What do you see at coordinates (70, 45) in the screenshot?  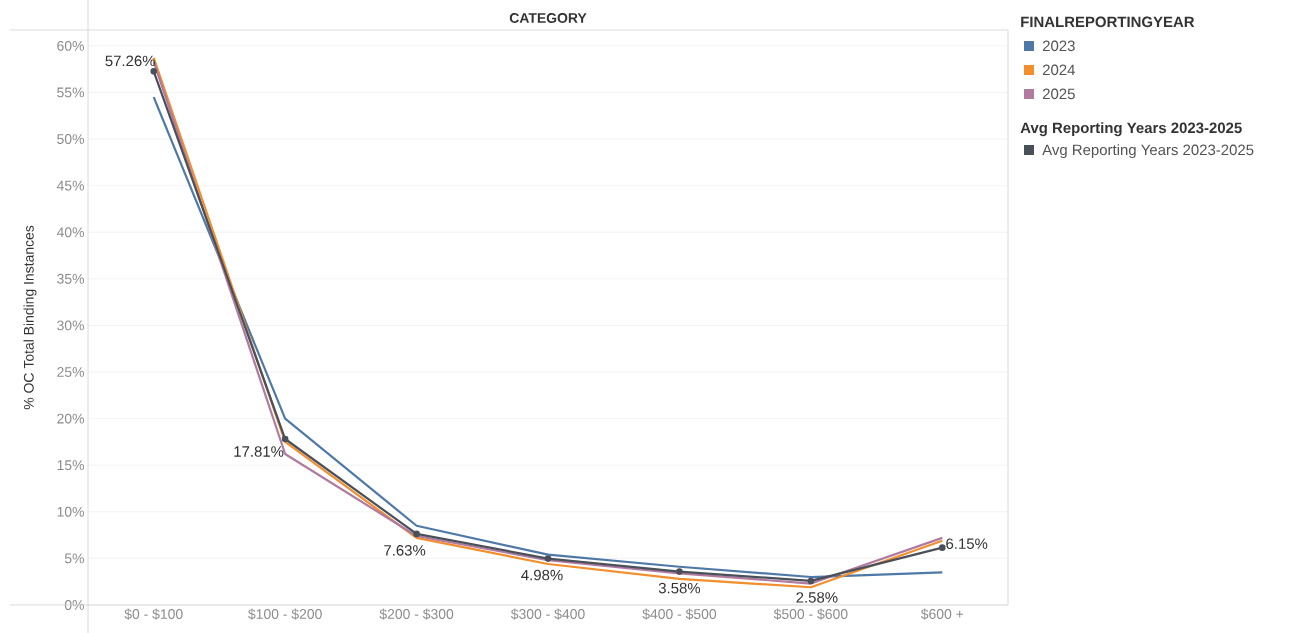 I see `y-tick-label: 60%` at bounding box center [70, 45].